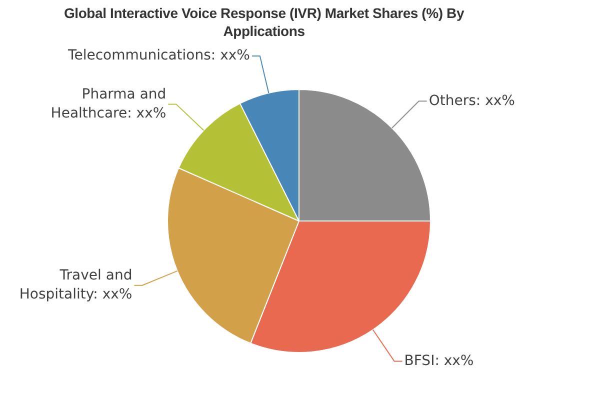 This screenshot has height=400, width=600. What do you see at coordinates (75, 285) in the screenshot?
I see `slice-label: Travel and Hospitality: xx%` at bounding box center [75, 285].